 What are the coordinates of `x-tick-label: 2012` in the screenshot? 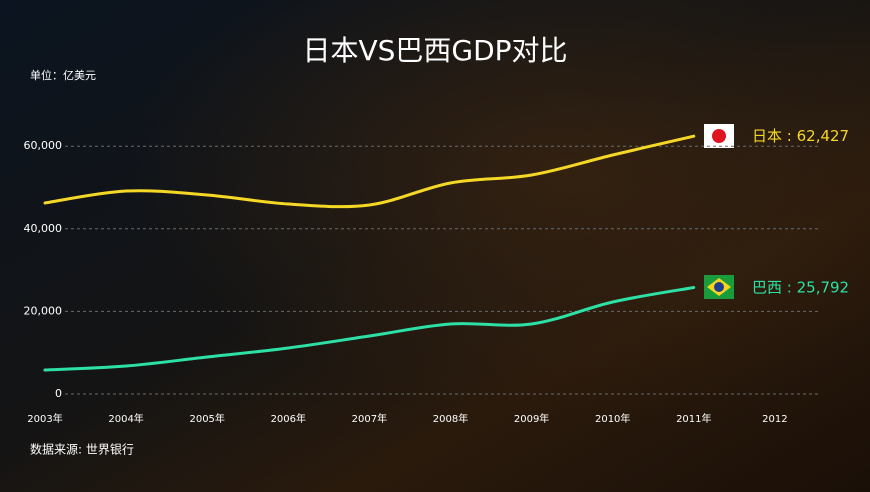 It's located at (774, 419).